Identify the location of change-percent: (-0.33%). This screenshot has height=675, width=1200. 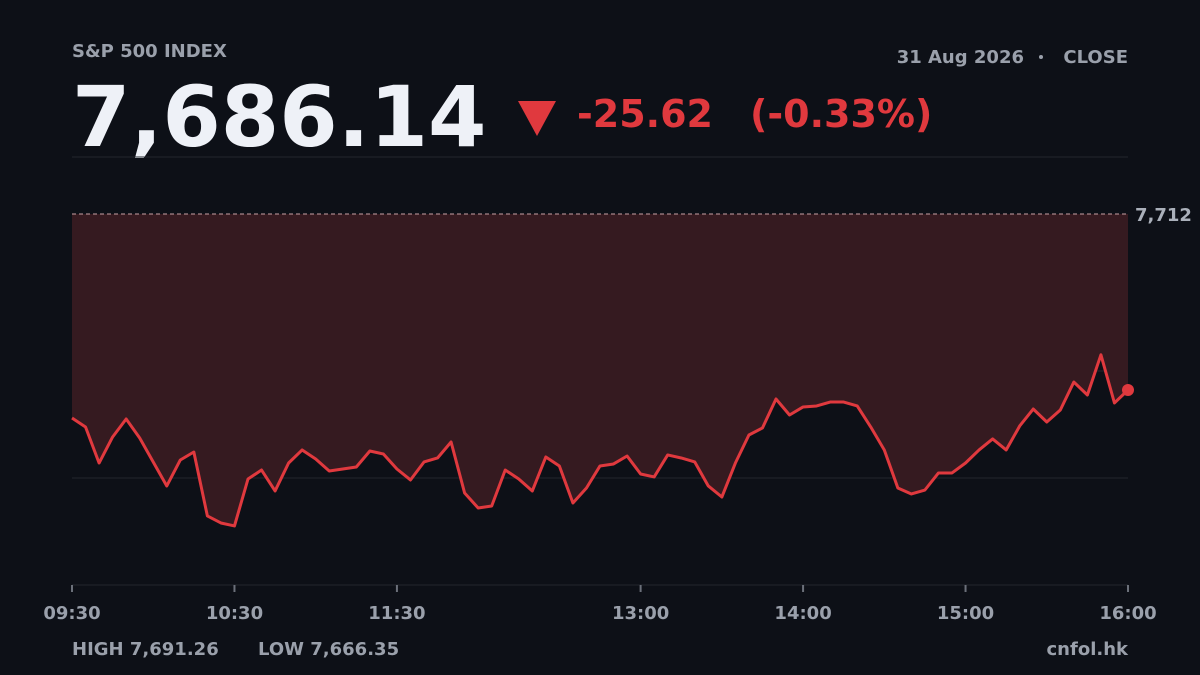
(841, 114).